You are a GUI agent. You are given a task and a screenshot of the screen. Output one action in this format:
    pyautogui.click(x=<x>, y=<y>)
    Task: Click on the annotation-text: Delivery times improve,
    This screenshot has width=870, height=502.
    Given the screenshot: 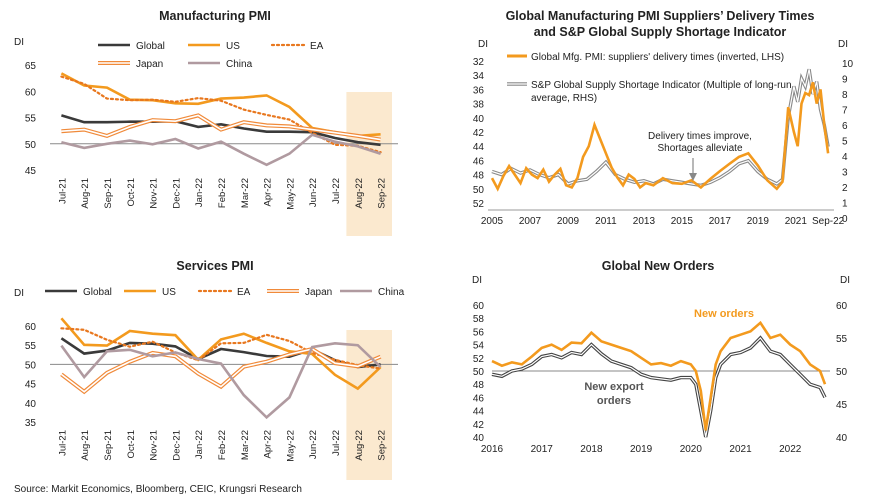 What is the action you would take?
    pyautogui.click(x=700, y=136)
    